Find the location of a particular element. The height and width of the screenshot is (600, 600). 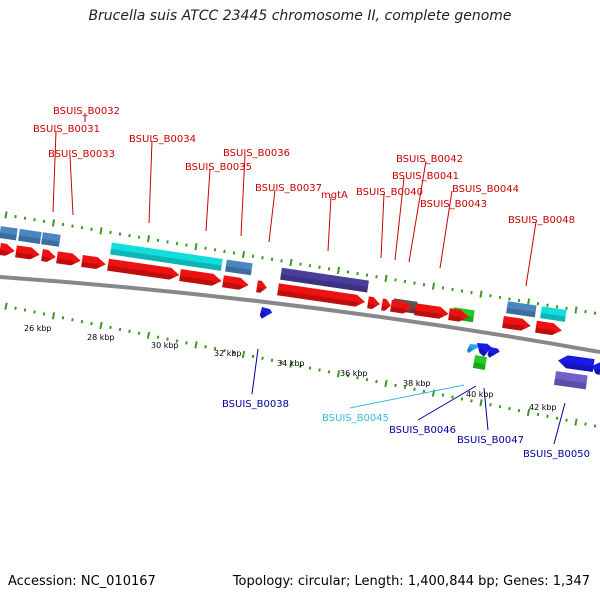

length-label: Length: is located at coordinates (379, 581).